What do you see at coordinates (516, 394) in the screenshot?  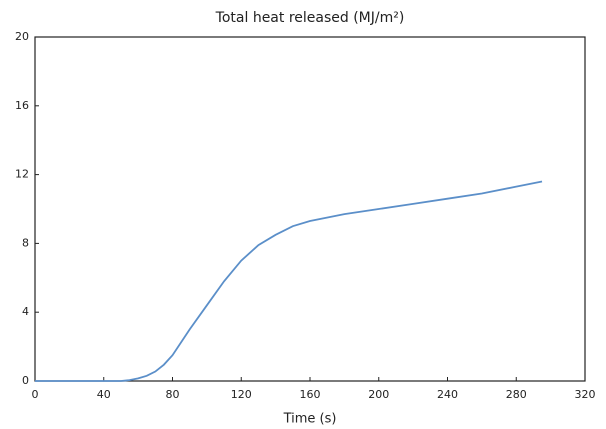 I see `x-tick-label: 280` at bounding box center [516, 394].